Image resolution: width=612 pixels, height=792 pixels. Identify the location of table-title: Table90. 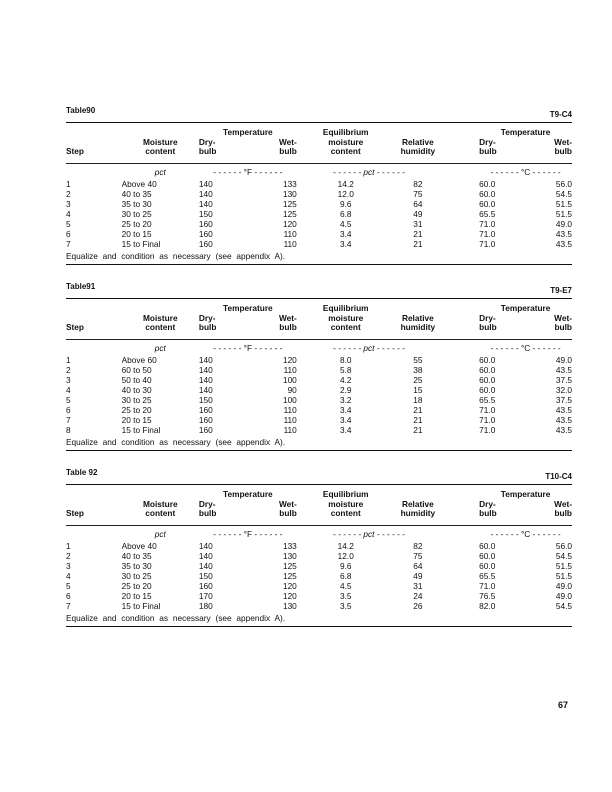
(81, 110).